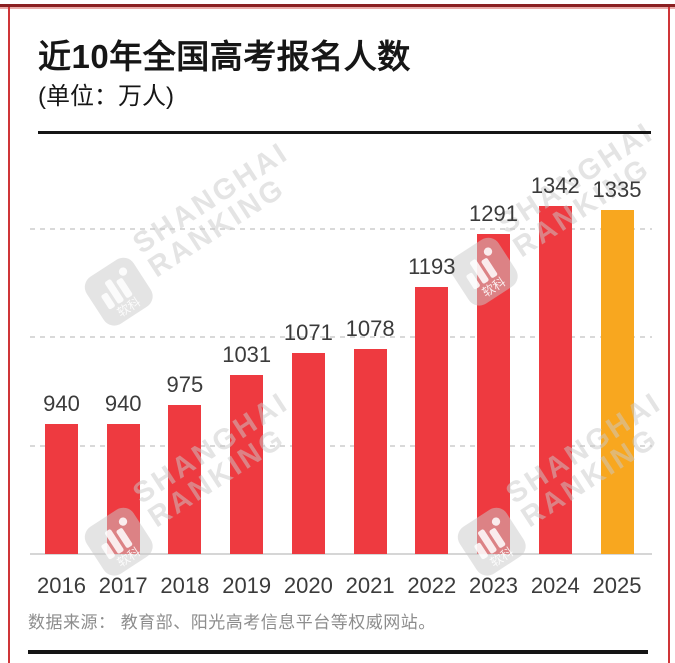 Image resolution: width=675 pixels, height=663 pixels. What do you see at coordinates (617, 382) in the screenshot?
I see `bar-2025` at bounding box center [617, 382].